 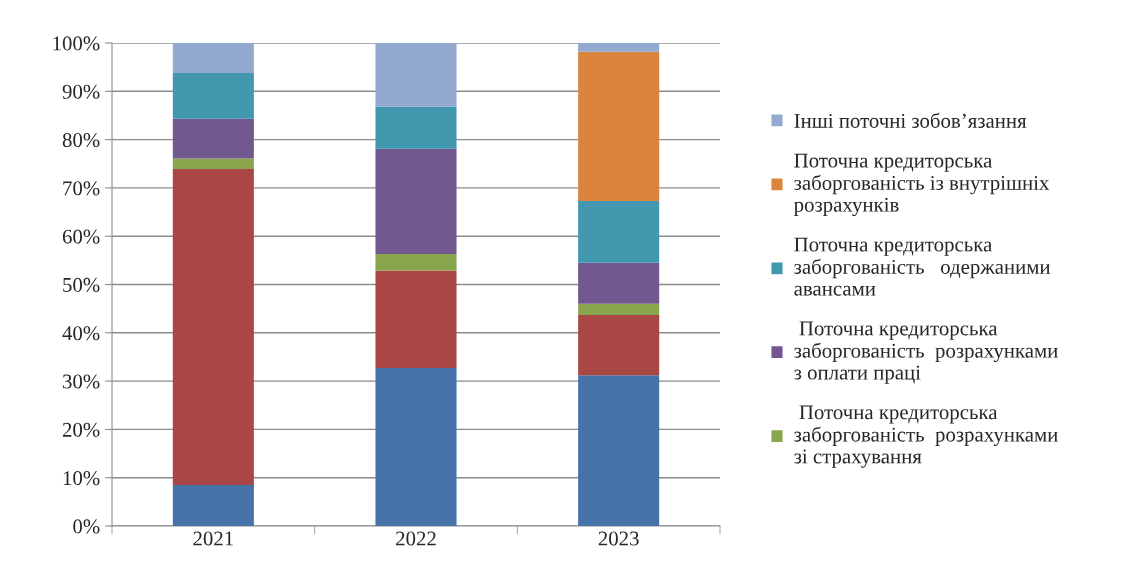 I want to click on y-tick-label: 20%, so click(x=81, y=429).